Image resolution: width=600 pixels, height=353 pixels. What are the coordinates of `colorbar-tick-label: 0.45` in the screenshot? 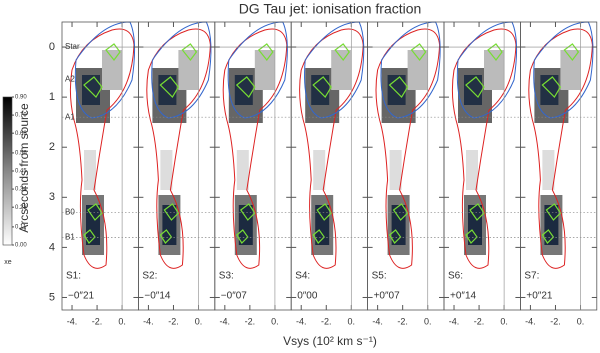 It's located at (21, 172).